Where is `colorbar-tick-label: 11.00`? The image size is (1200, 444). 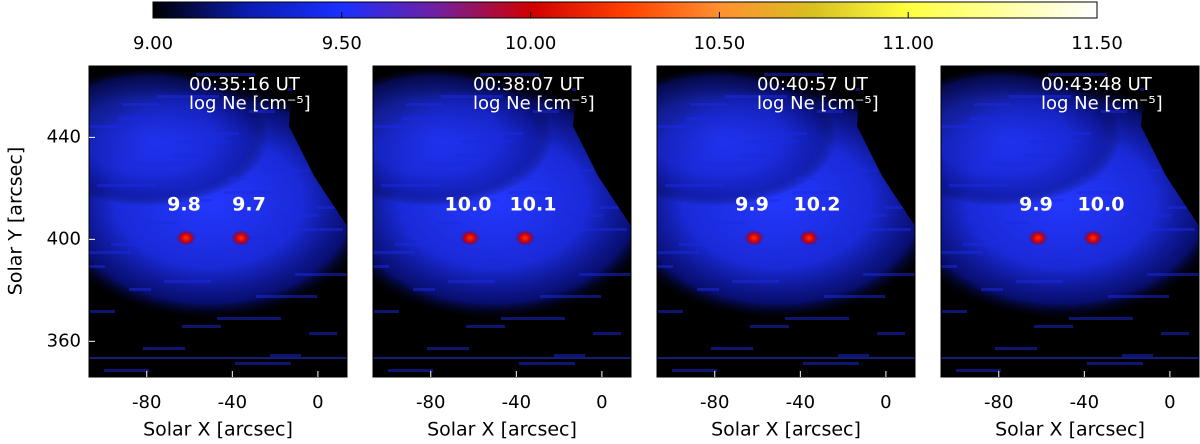
colorbar-tick-label: 11.00 is located at coordinates (908, 43).